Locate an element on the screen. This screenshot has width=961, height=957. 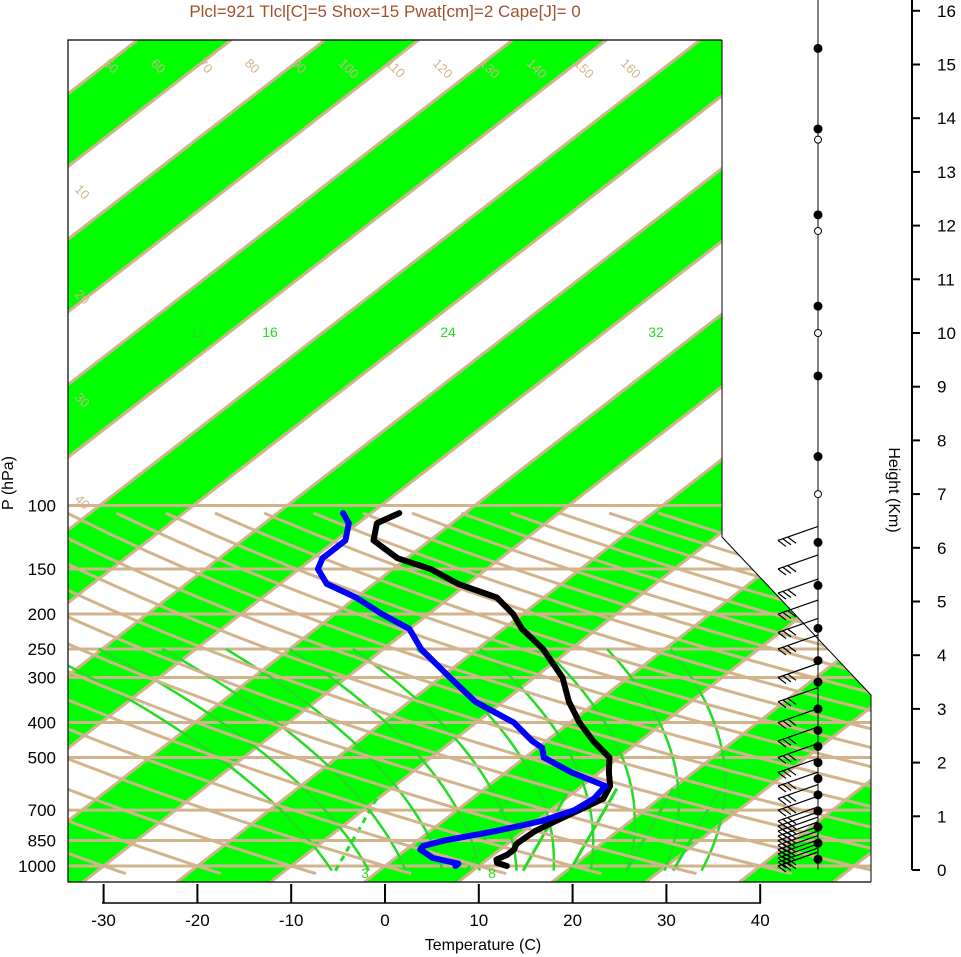
x-tick-label: 40 is located at coordinates (760, 920).